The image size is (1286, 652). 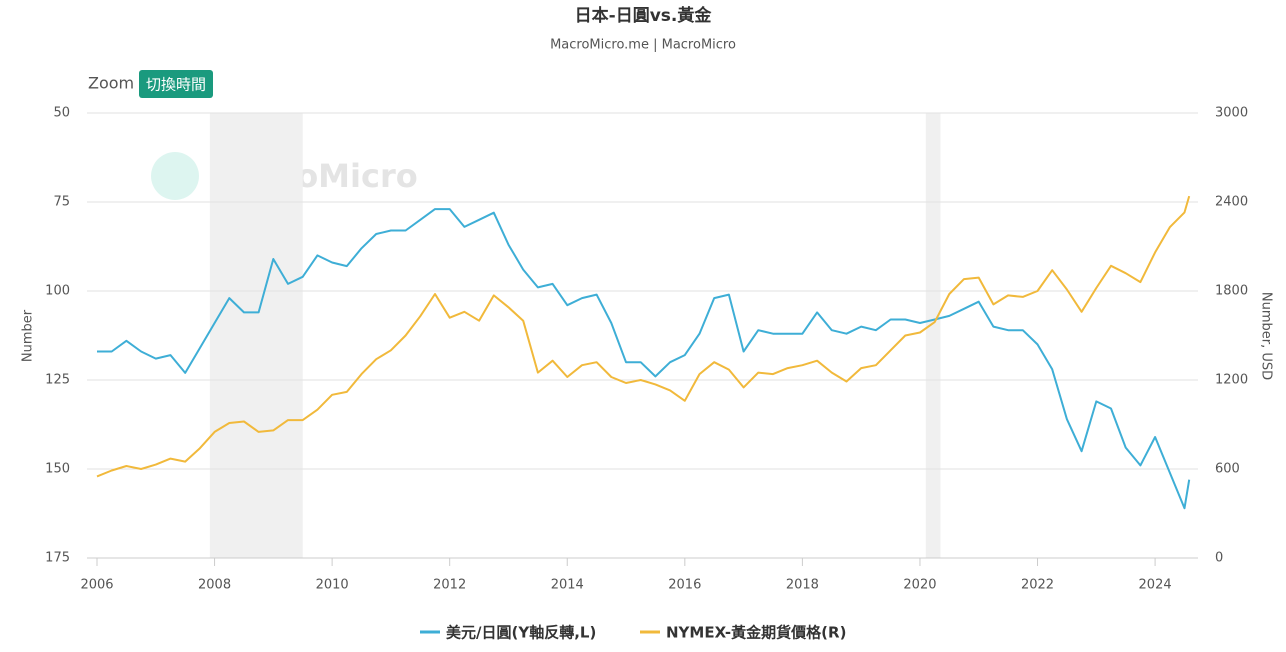 I want to click on y2-tick-label: 1200, so click(x=1231, y=380).